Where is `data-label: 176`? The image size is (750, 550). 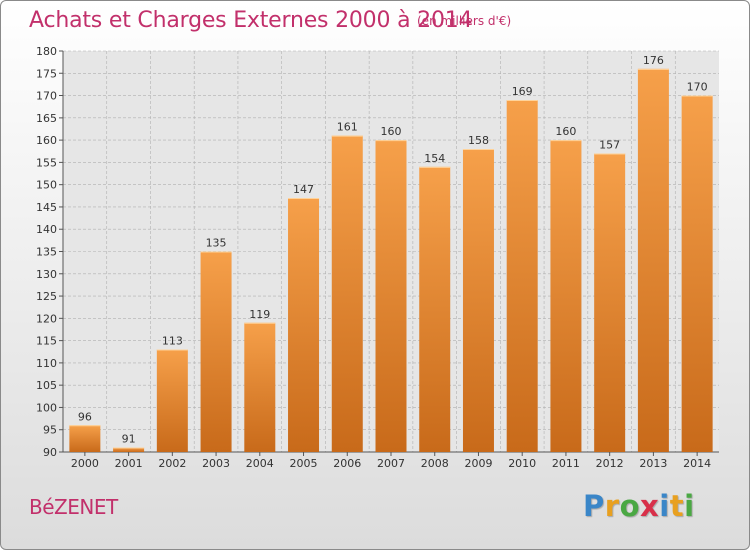 data-label: 176 is located at coordinates (653, 60).